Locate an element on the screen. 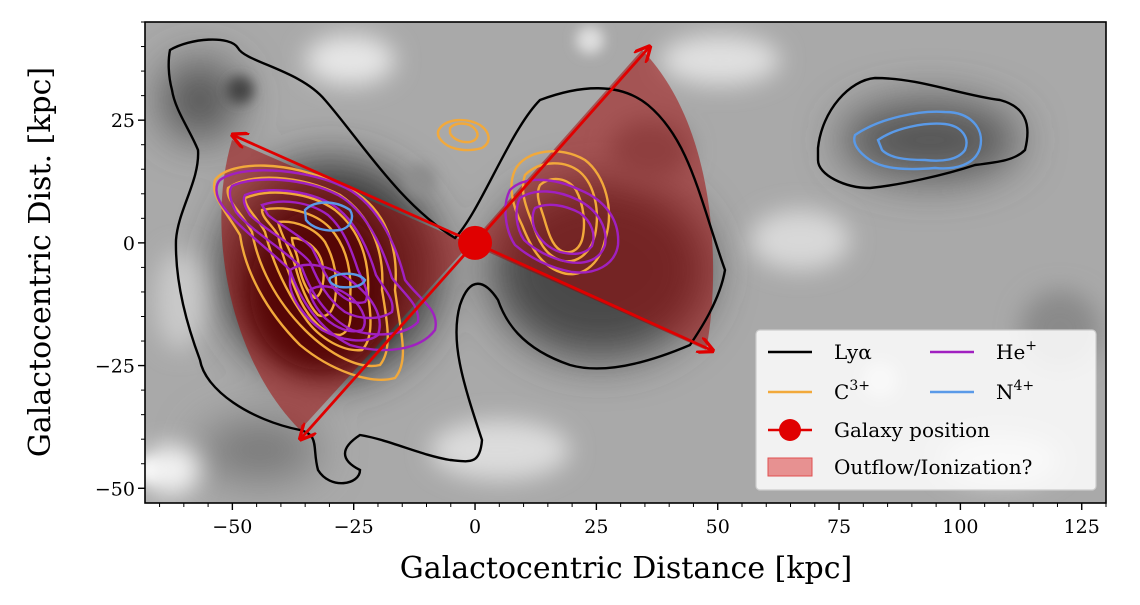  x-tick-label: −25 is located at coordinates (354, 527).